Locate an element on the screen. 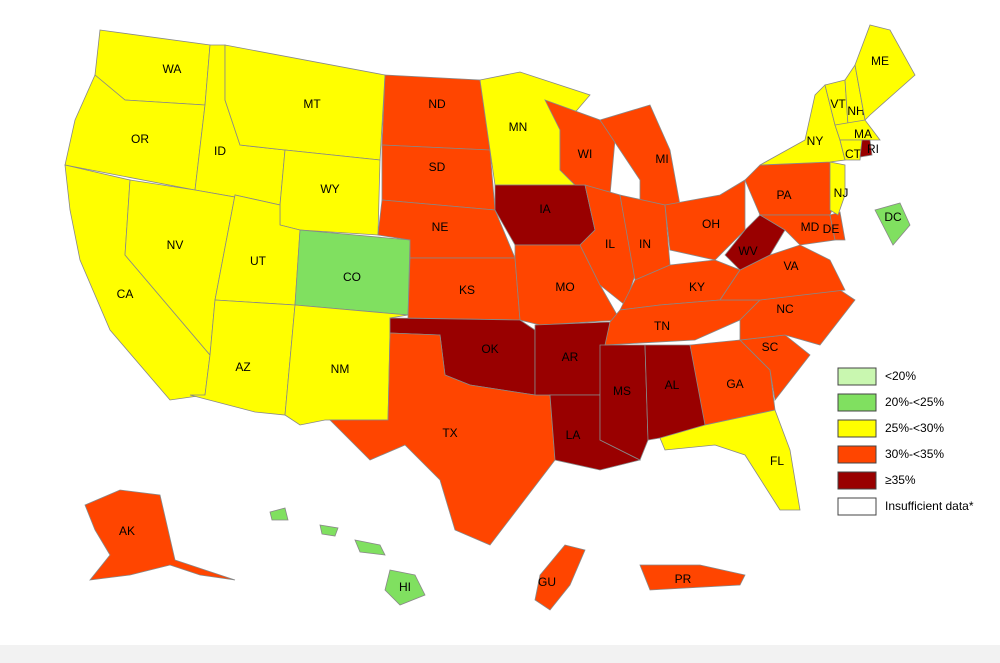  state-label: WV is located at coordinates (747, 251).